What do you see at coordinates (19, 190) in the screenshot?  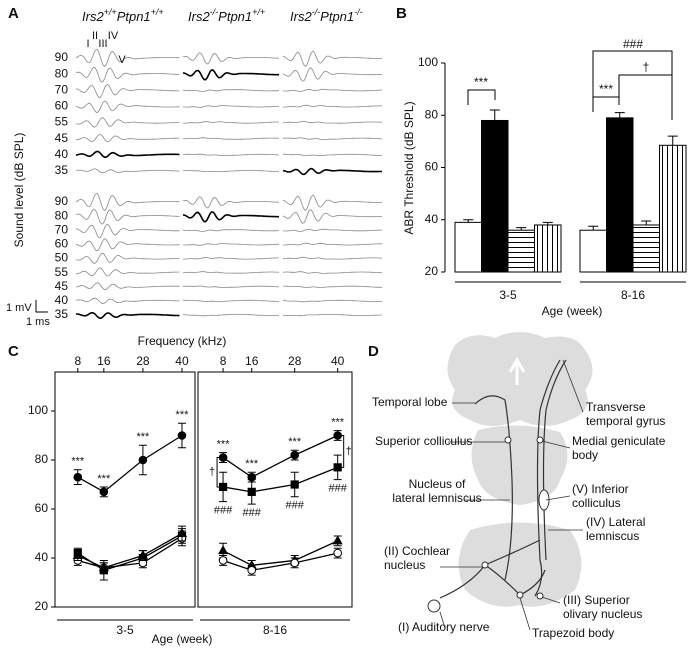 I see `y-axis-label: Sound level (dB SPL)` at bounding box center [19, 190].